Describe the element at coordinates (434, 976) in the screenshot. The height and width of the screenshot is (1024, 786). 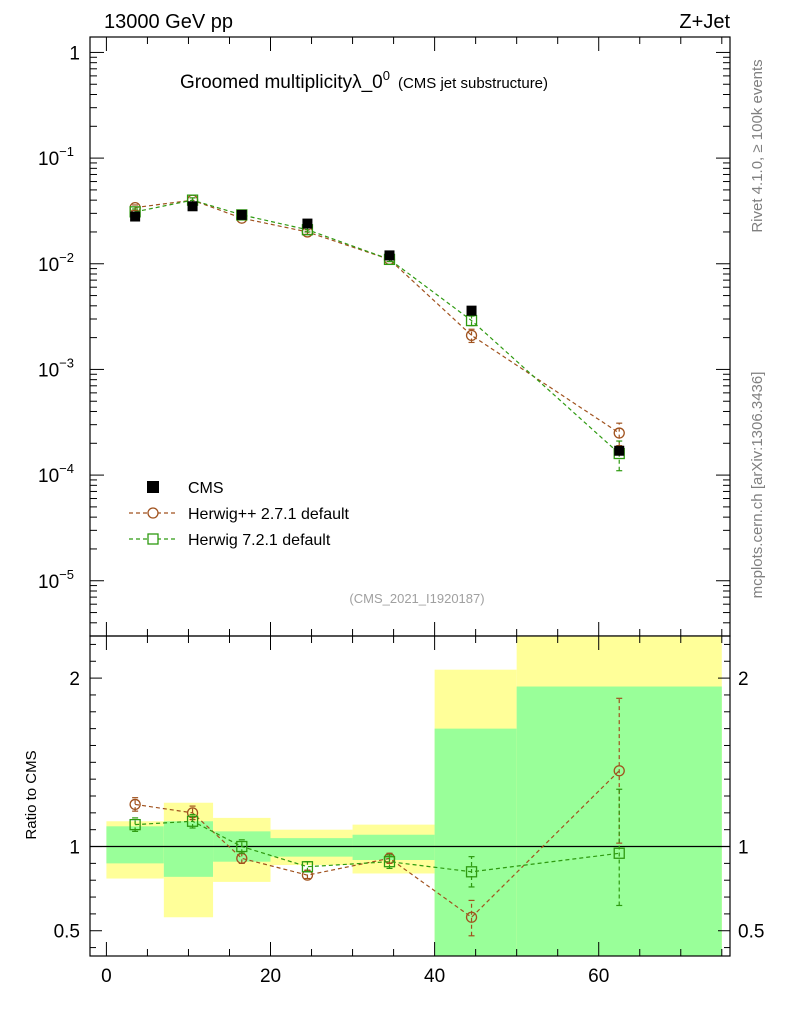
I see `xtick-label-2: 40` at that location.